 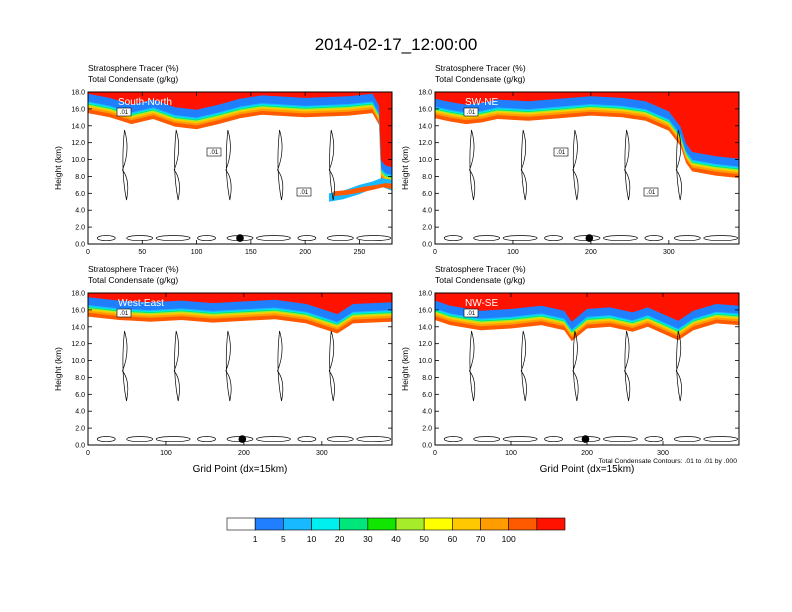 I want to click on tracer-core, so click(x=587, y=125).